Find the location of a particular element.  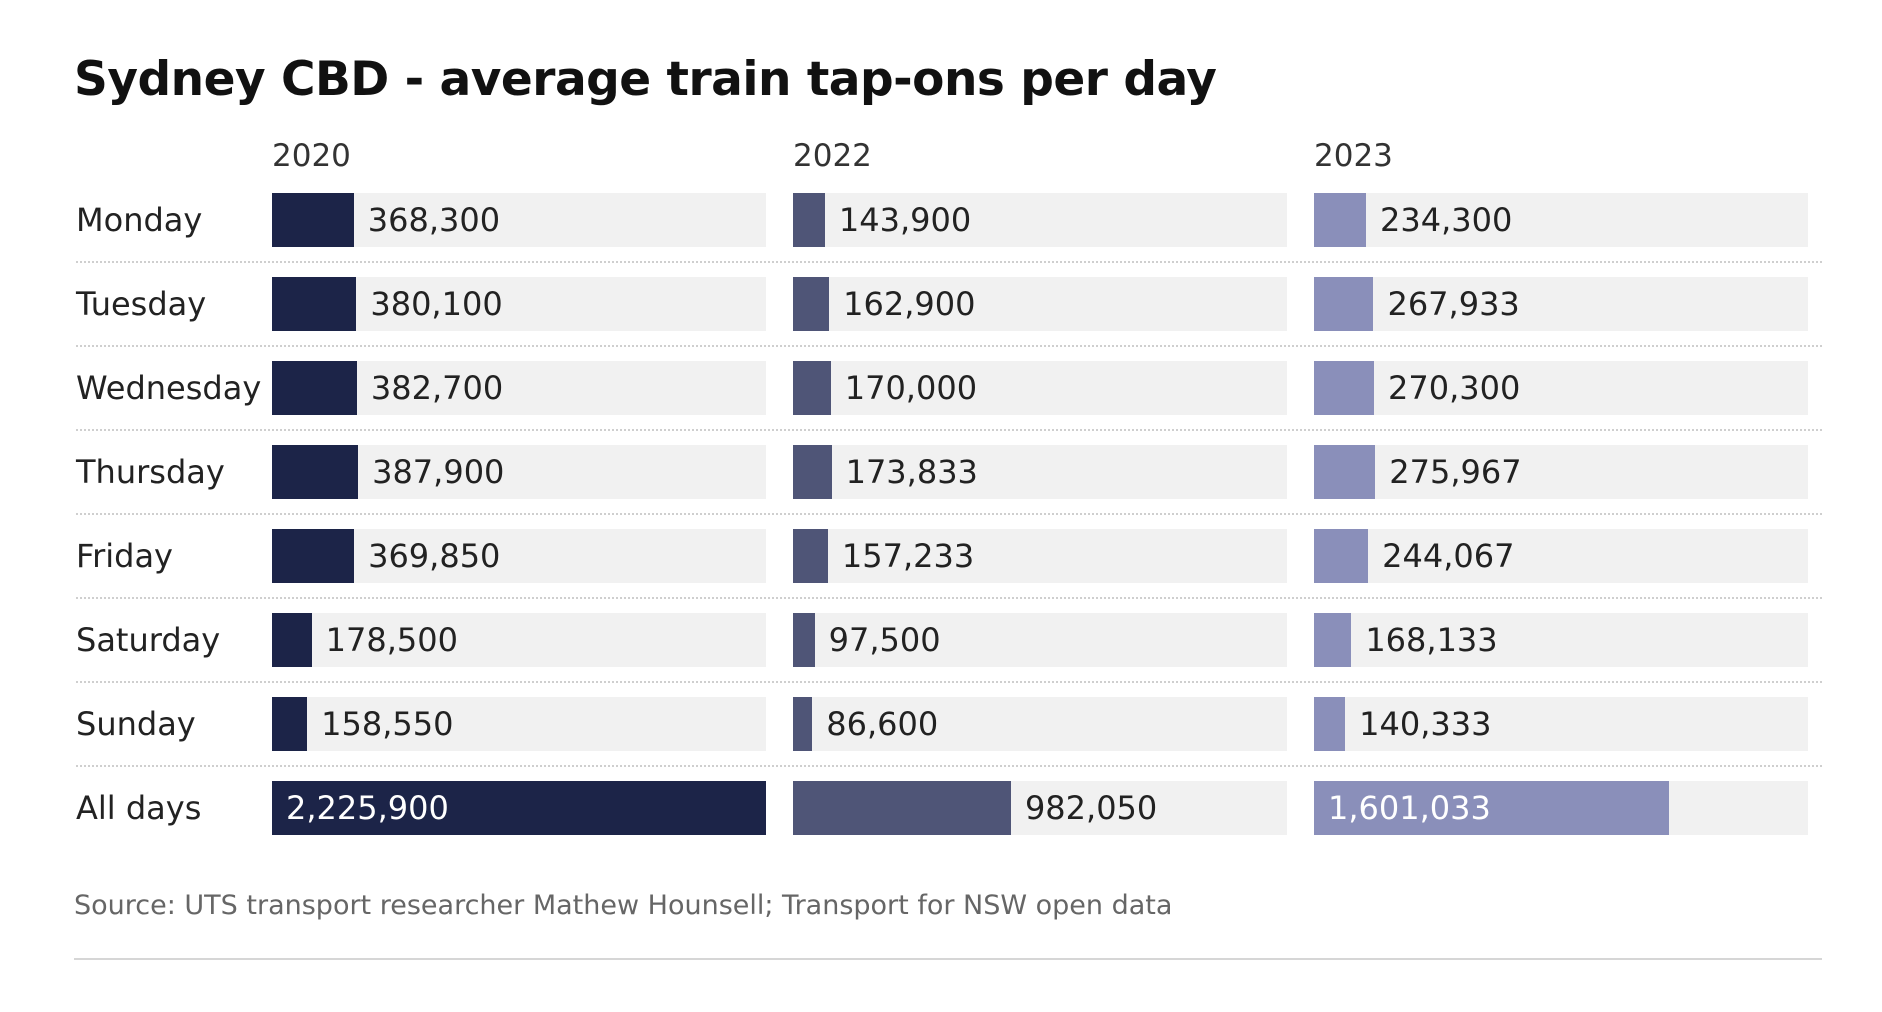

category-label-monday: Monday is located at coordinates (139, 220).